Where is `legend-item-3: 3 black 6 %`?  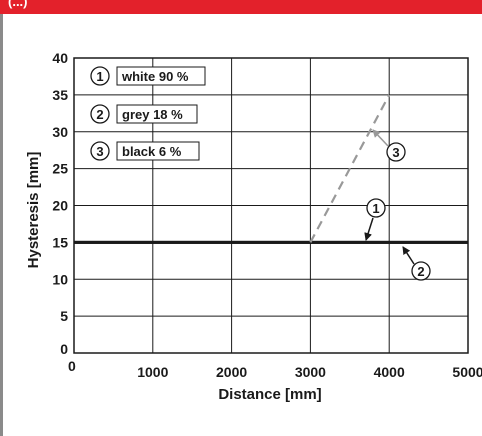 legend-item-3: 3 black 6 % is located at coordinates (145, 151).